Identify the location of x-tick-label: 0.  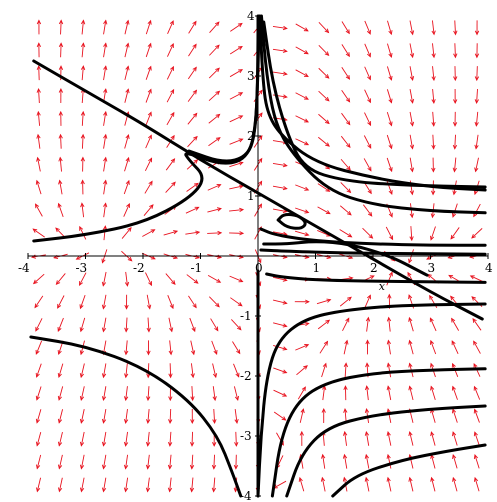
(259, 268).